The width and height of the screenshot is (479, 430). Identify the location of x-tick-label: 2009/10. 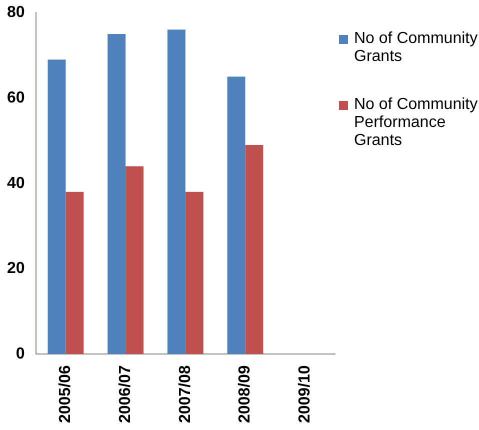
(305, 394).